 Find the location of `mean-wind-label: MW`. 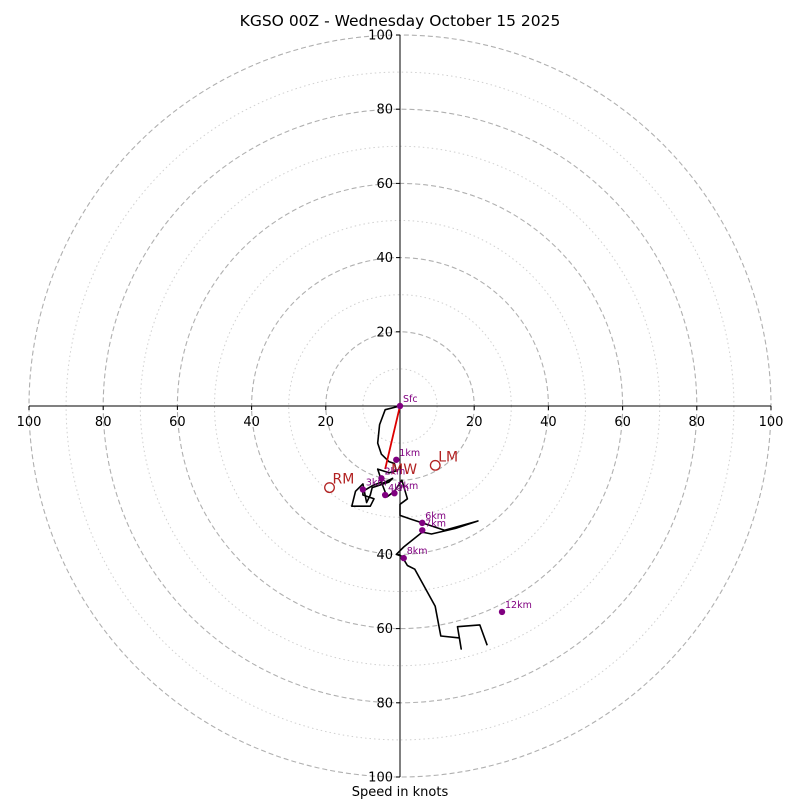

mean-wind-label: MW is located at coordinates (404, 470).